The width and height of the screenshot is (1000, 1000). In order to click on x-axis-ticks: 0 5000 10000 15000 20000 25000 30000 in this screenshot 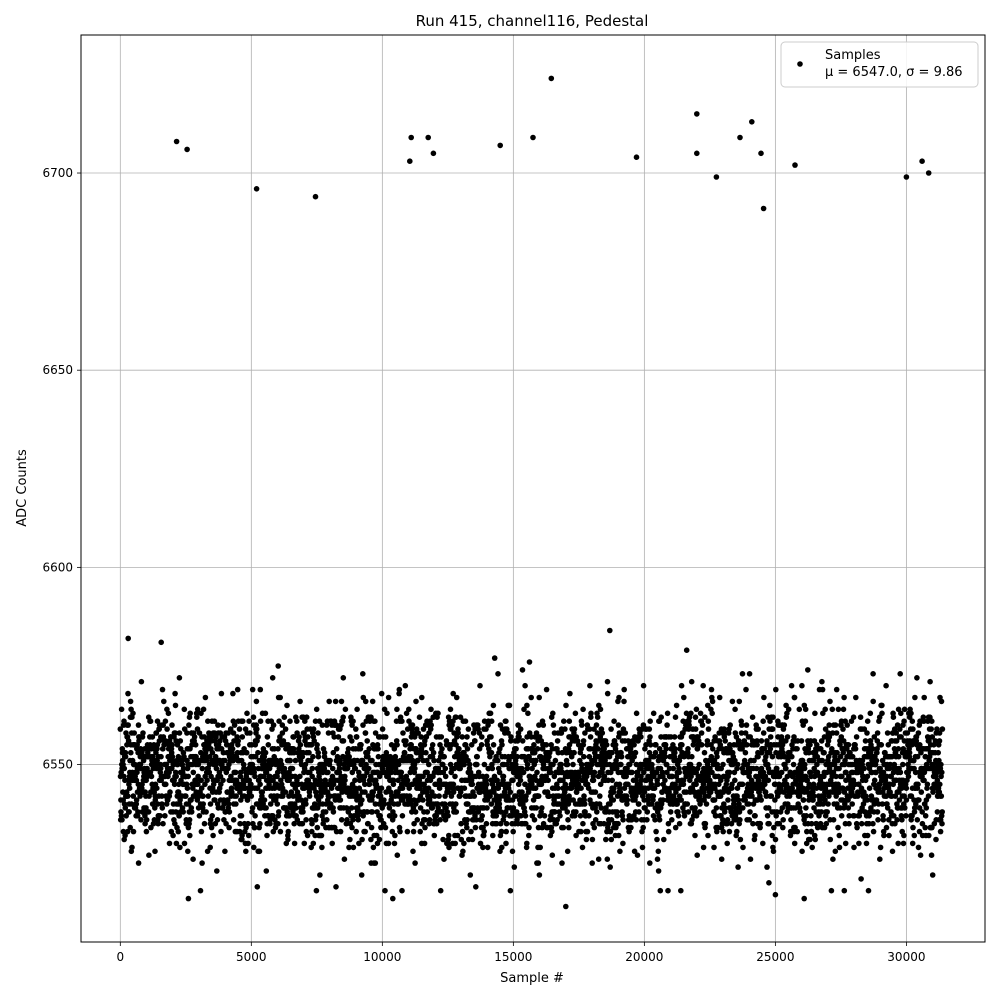, I will do `click(520, 953)`.